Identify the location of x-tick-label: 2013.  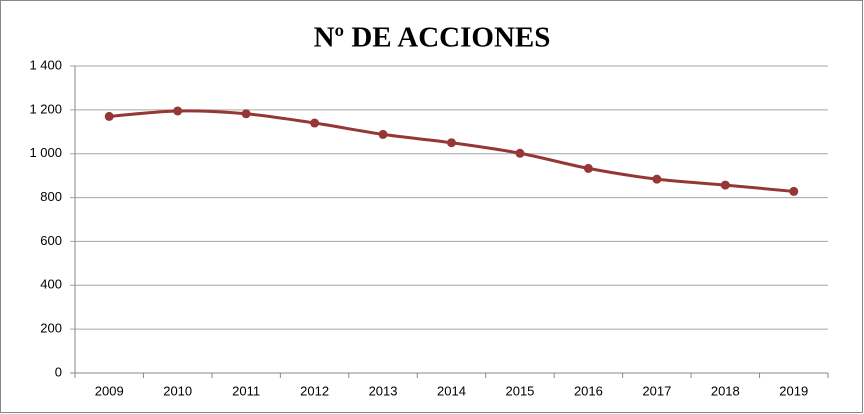
(383, 390).